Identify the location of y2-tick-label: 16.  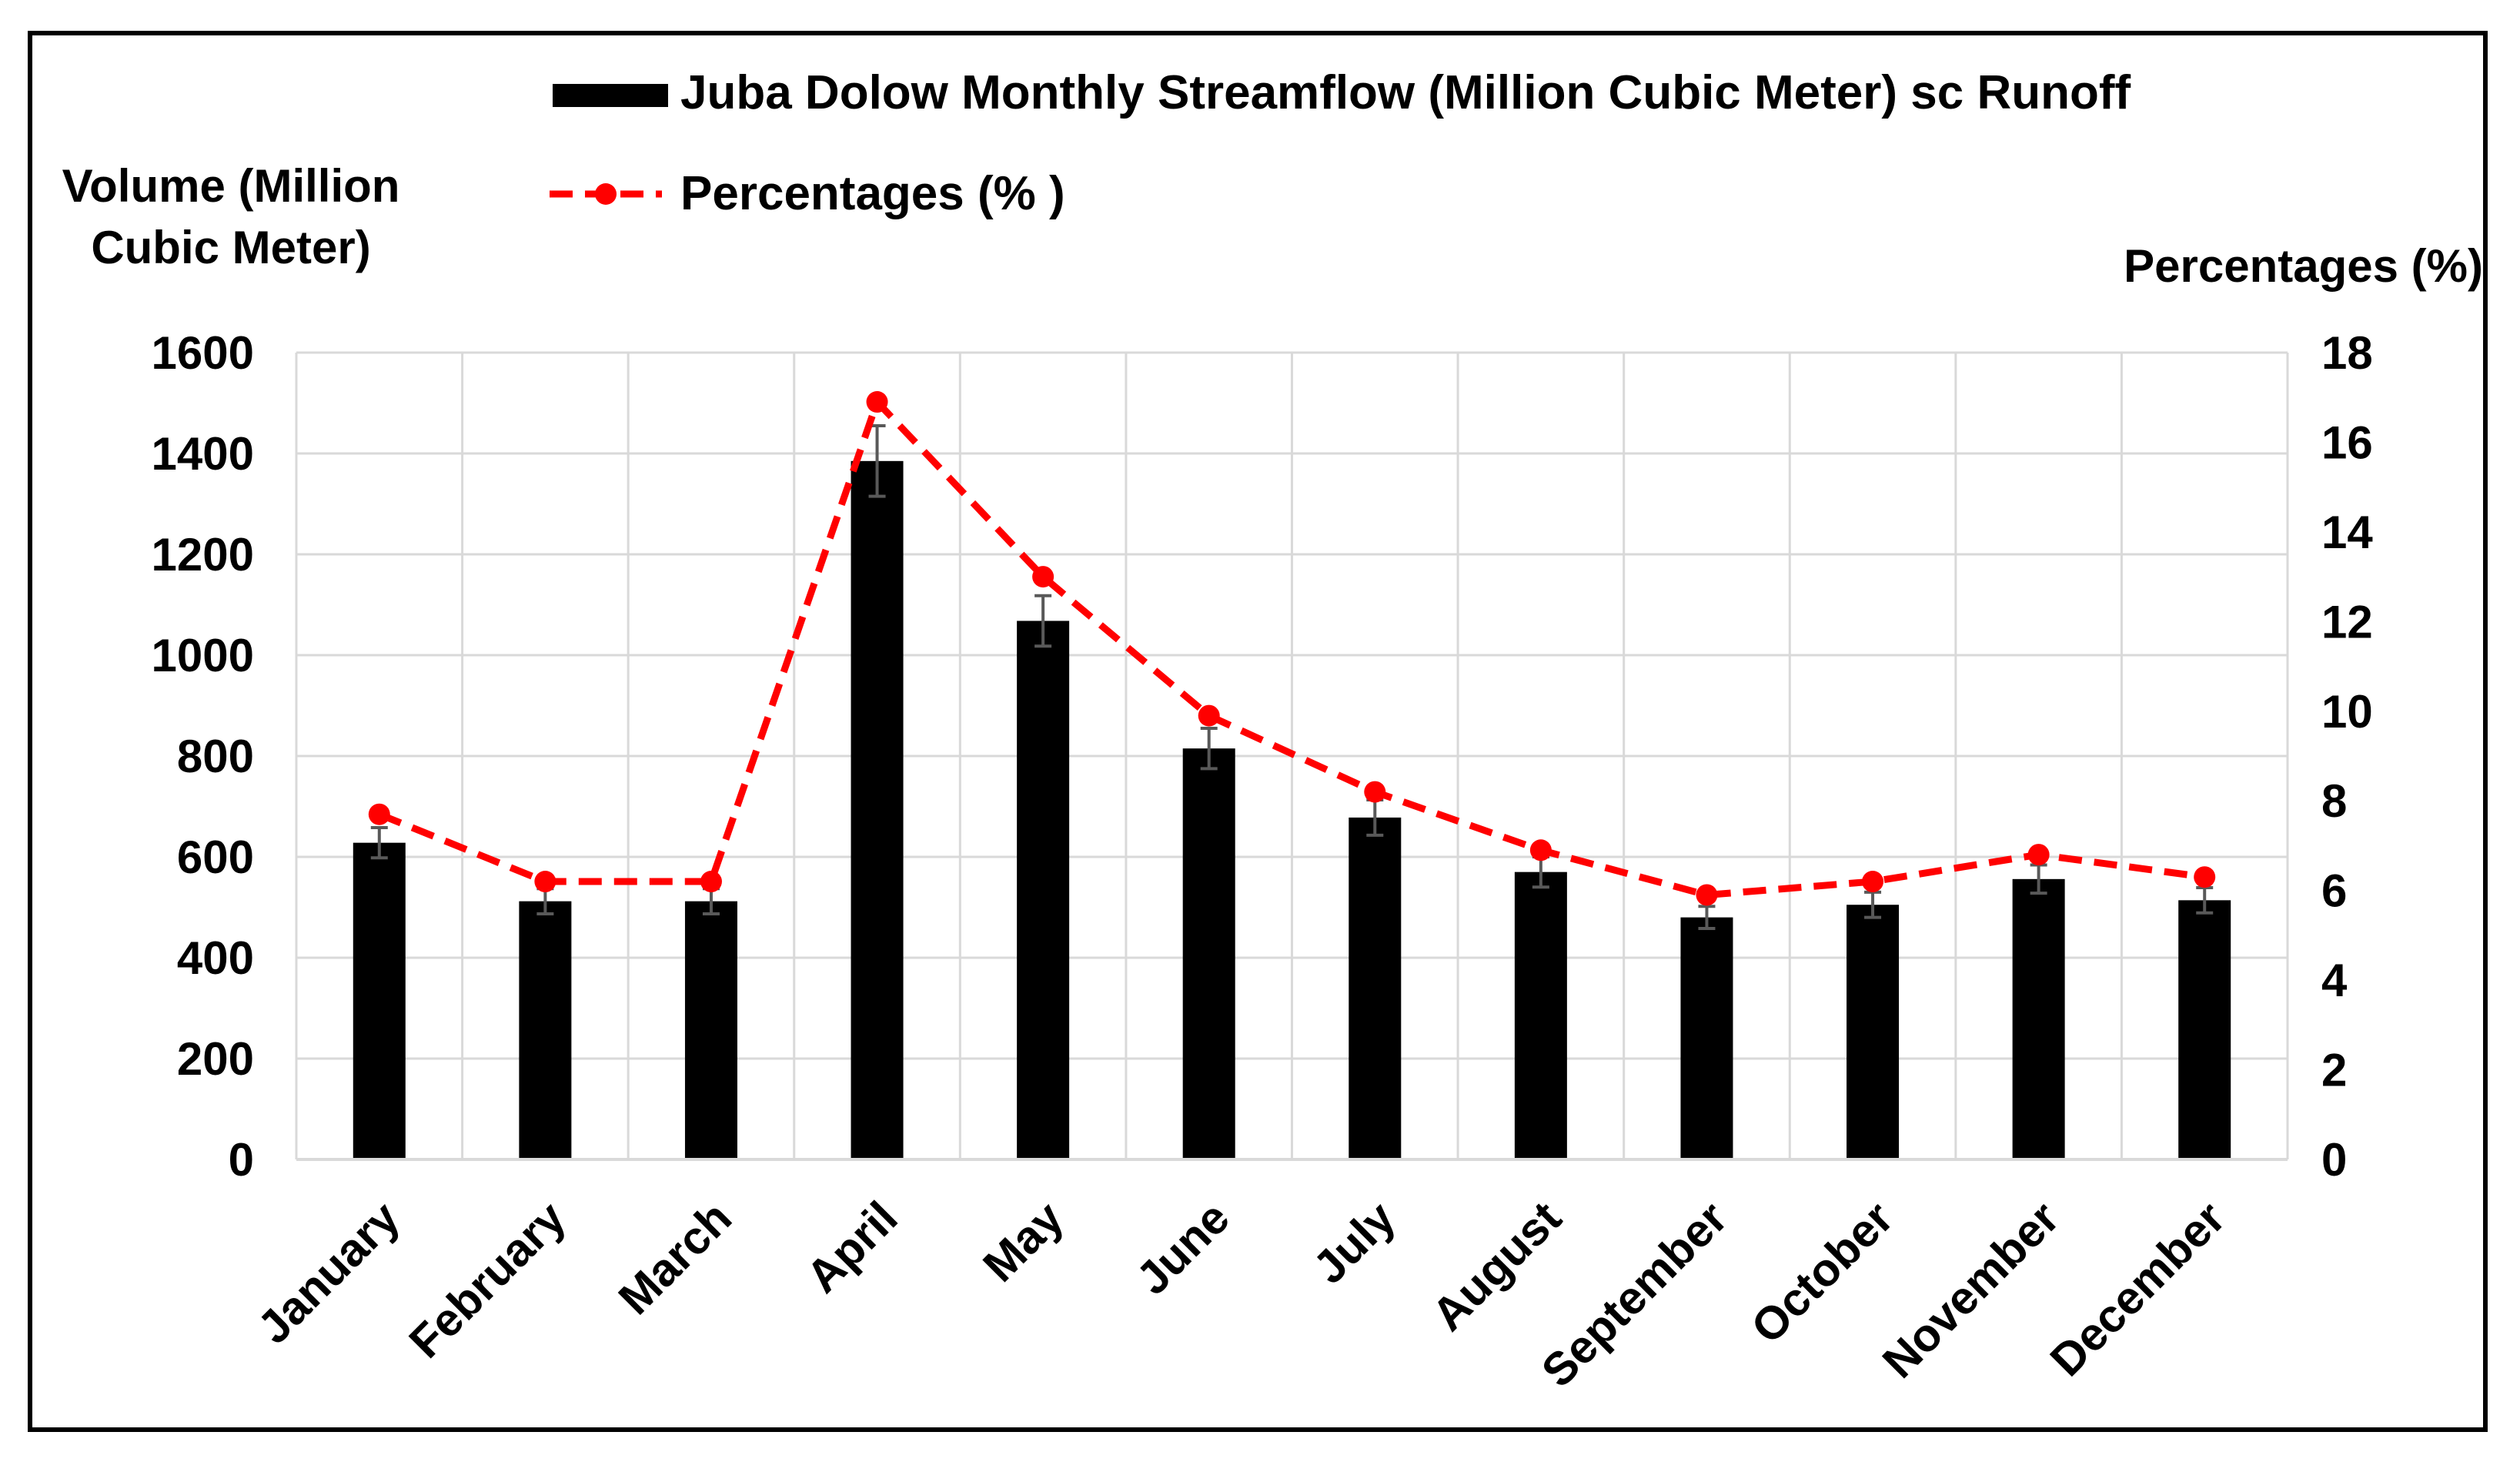
(2347, 443).